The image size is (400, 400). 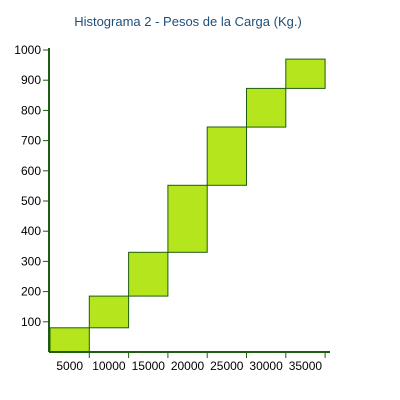 I want to click on y-tick-label: 600, so click(x=31, y=171).